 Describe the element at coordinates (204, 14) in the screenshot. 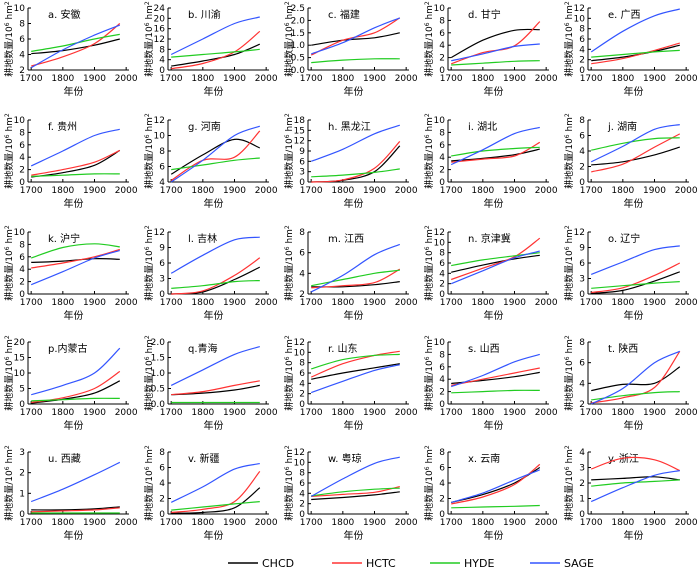

I see `panel-title: b. 川渝` at that location.